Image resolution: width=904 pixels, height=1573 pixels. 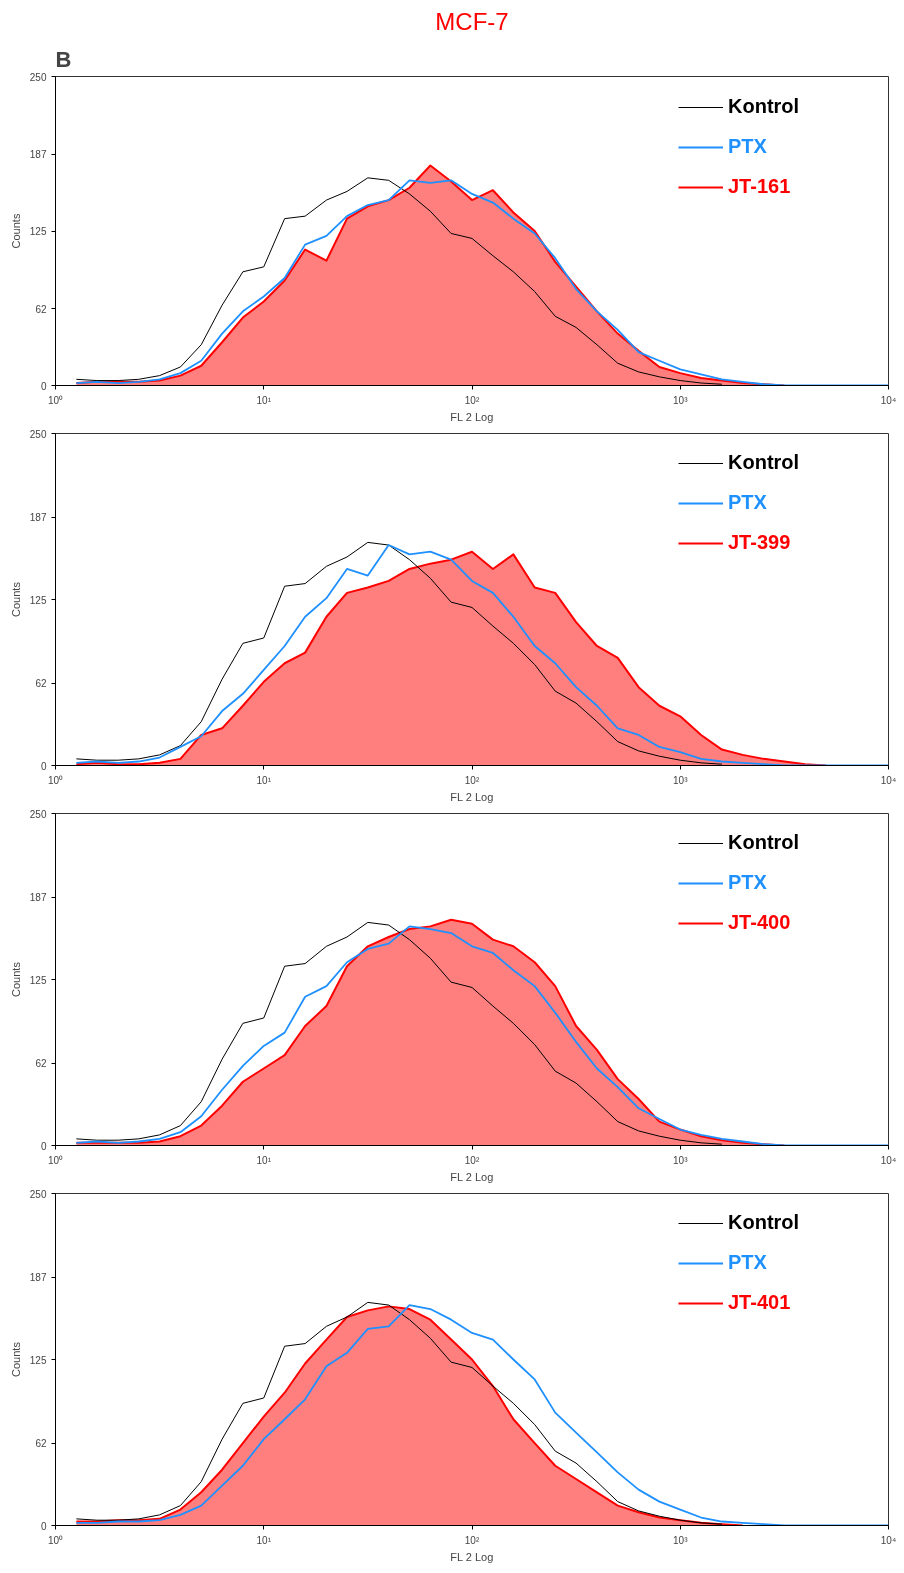 What do you see at coordinates (759, 542) in the screenshot?
I see `legend-label: JT-399` at bounding box center [759, 542].